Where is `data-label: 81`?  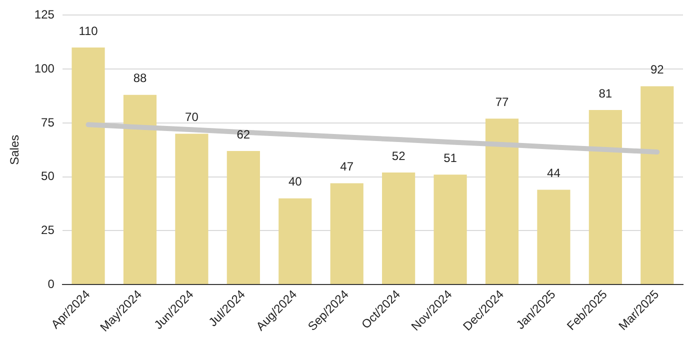 data-label: 81 is located at coordinates (605, 93).